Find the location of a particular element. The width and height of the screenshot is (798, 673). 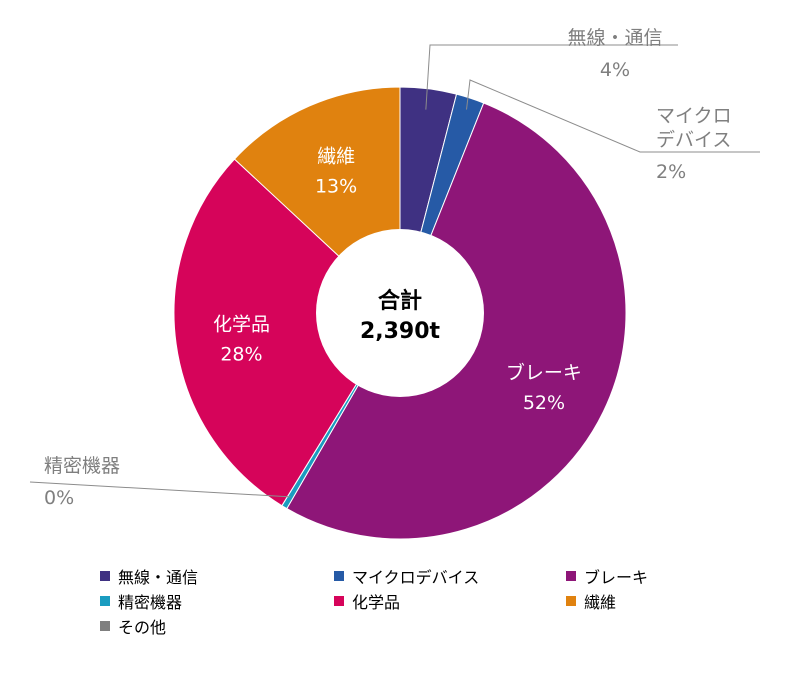

slice-label-name: 化学品 is located at coordinates (241, 325).